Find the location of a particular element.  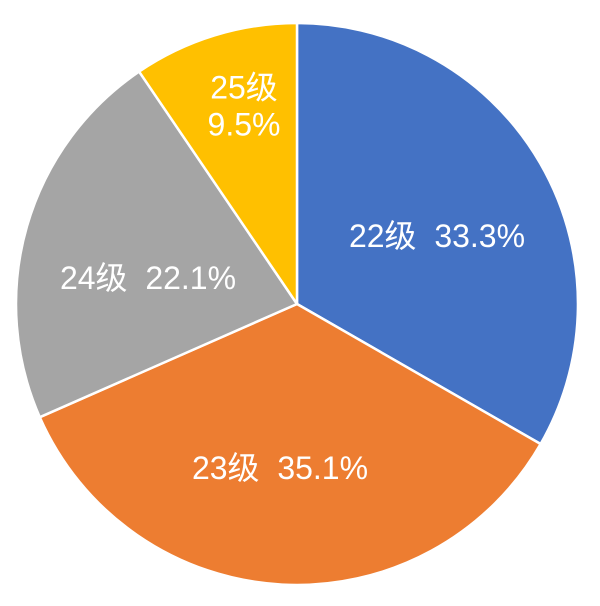

pie-label-25级: 25级 9.5% is located at coordinates (244, 106).